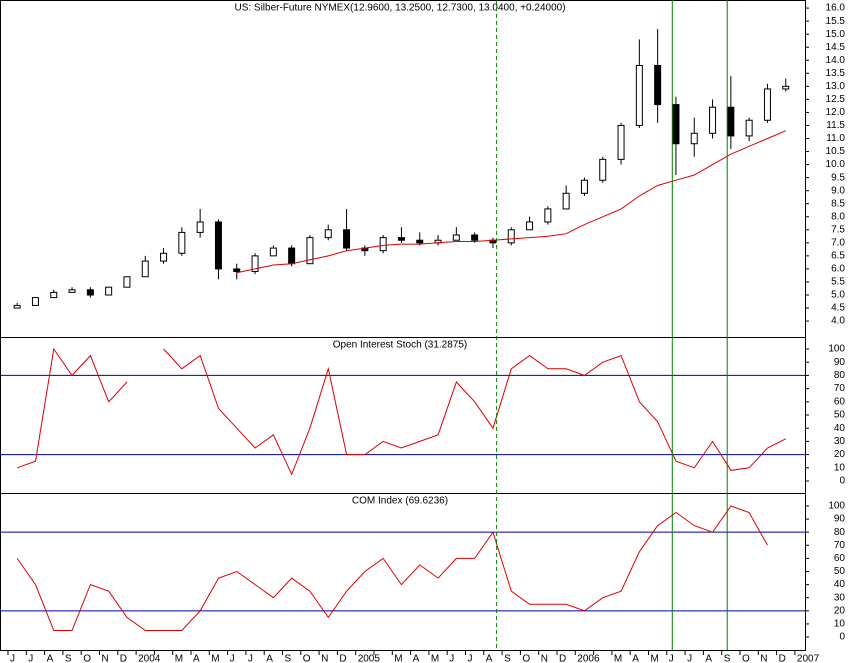  Describe the element at coordinates (836, 112) in the screenshot. I see `y-tick-label: 12.0` at that location.